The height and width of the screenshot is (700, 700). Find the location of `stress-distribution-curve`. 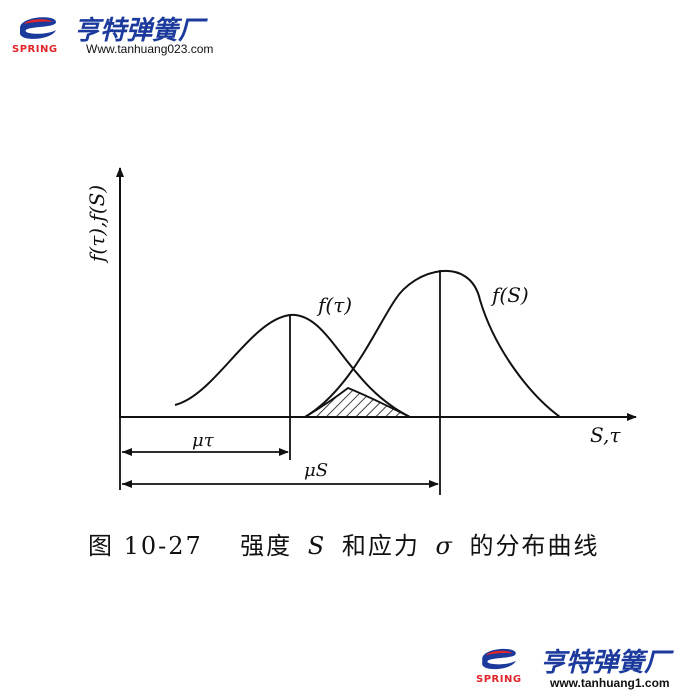

stress-distribution-curve is located at coordinates (292, 365).